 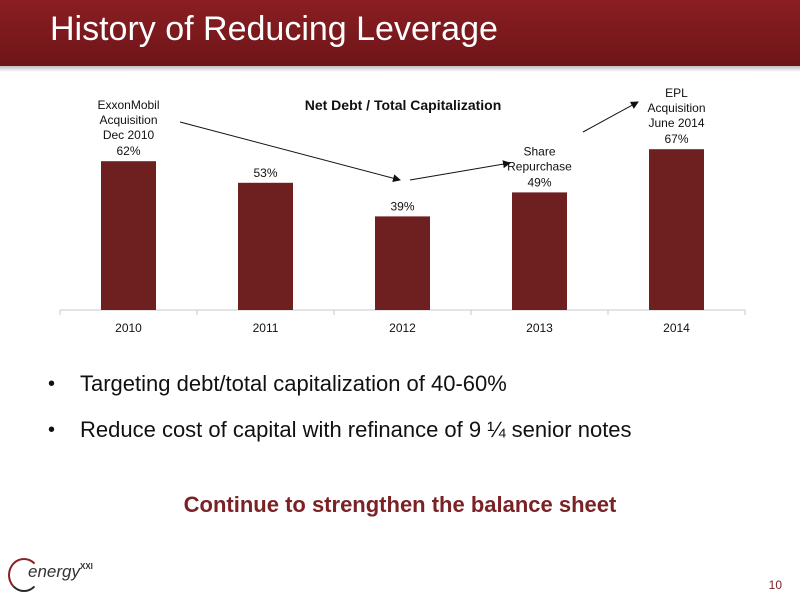 I want to click on slide-title: History of Reducing Leverage, so click(x=274, y=29).